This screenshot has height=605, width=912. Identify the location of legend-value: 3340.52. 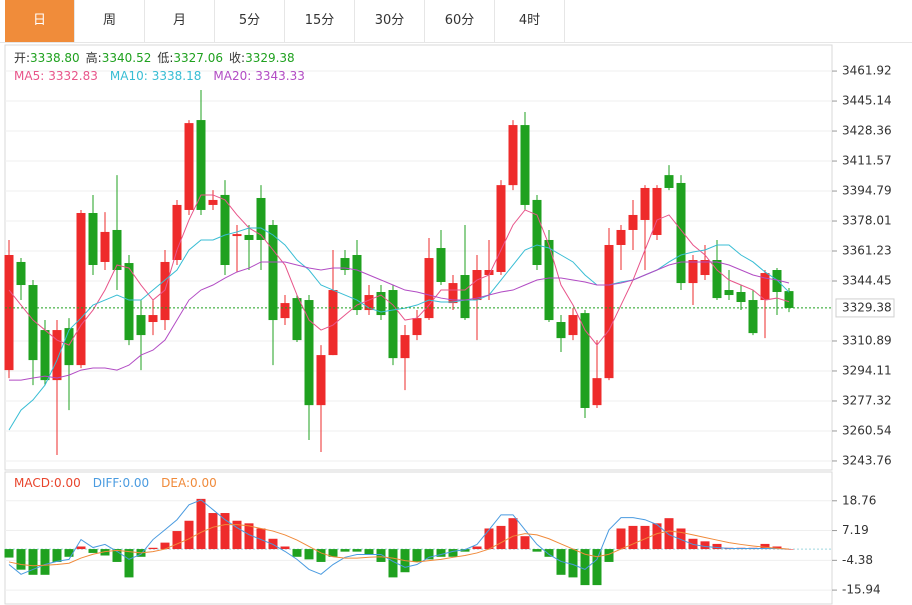
(127, 58).